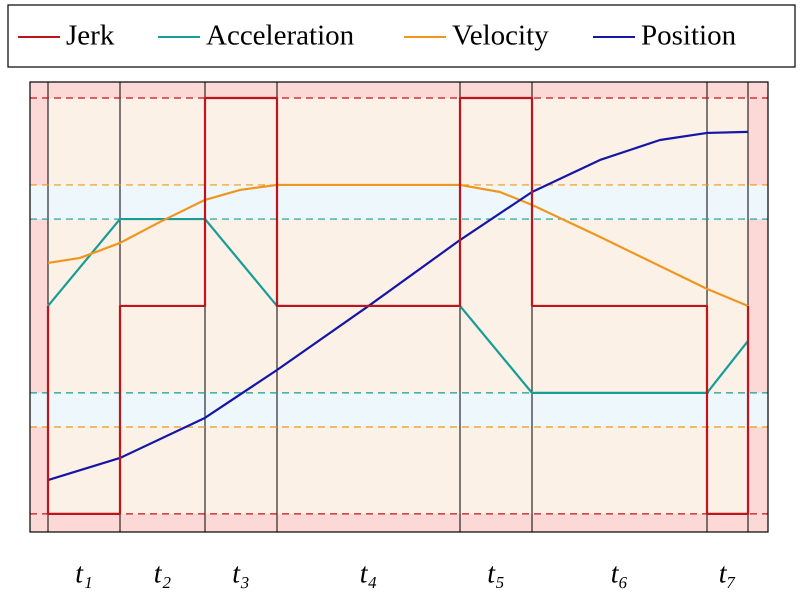  Describe the element at coordinates (84, 573) in the screenshot. I see `x-tick-label: t₁` at that location.